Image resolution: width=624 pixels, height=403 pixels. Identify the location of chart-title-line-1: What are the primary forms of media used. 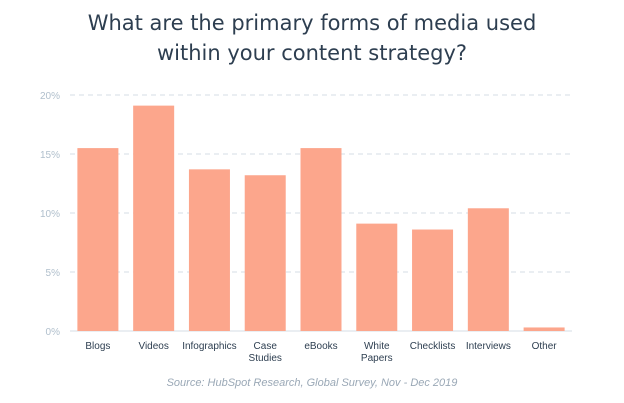
(312, 23).